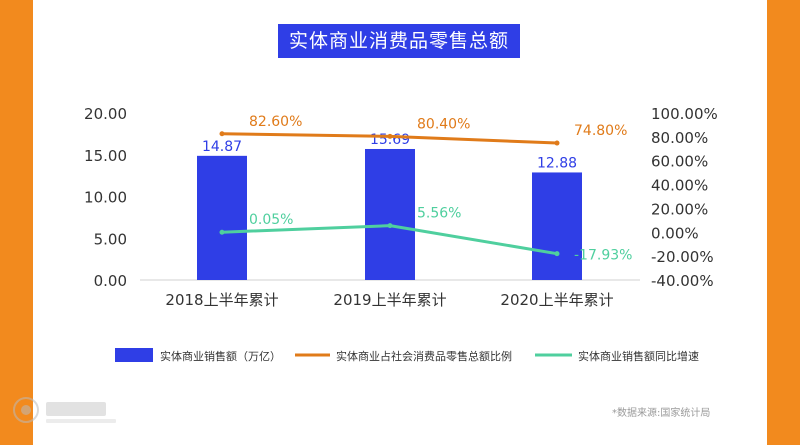  What do you see at coordinates (684, 114) in the screenshot?
I see `y-right-tick-label: 100.00%` at bounding box center [684, 114].